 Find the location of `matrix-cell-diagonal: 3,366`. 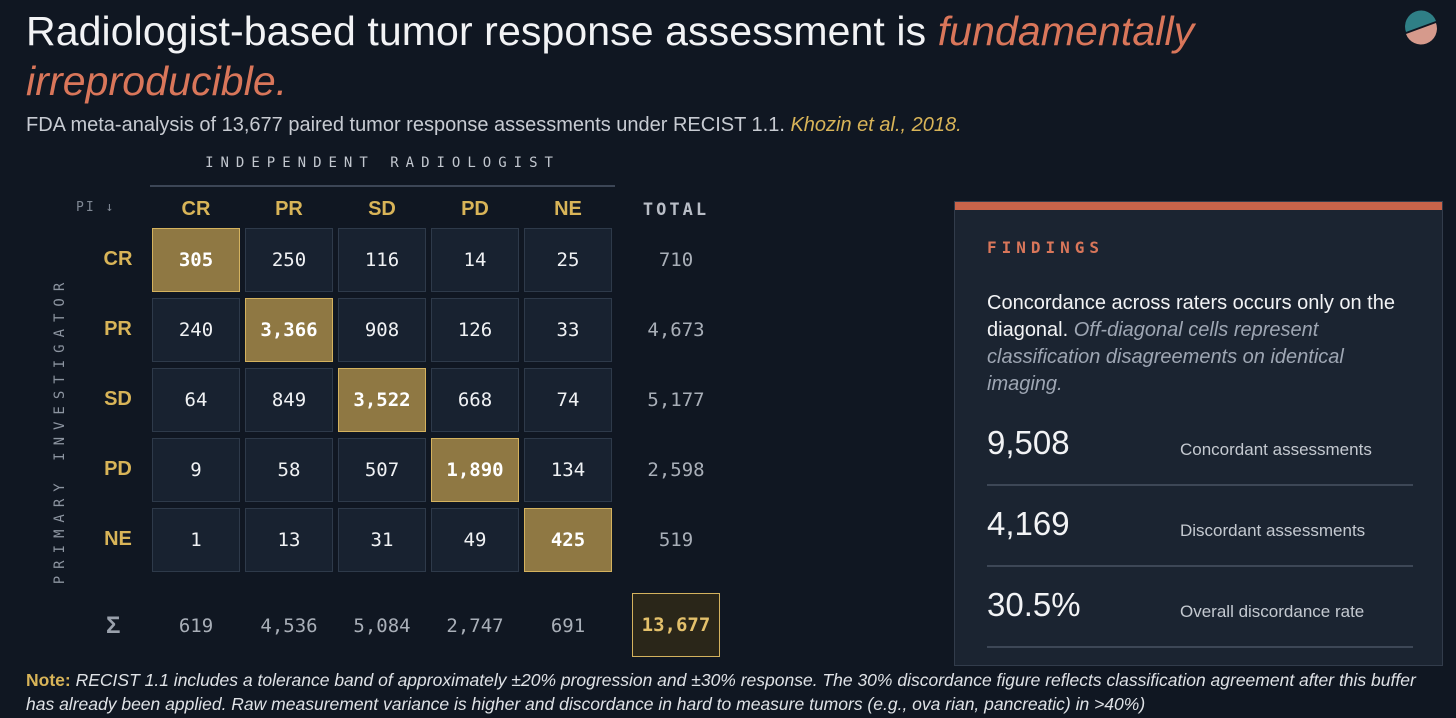

matrix-cell-diagonal: 3,366 is located at coordinates (289, 330).